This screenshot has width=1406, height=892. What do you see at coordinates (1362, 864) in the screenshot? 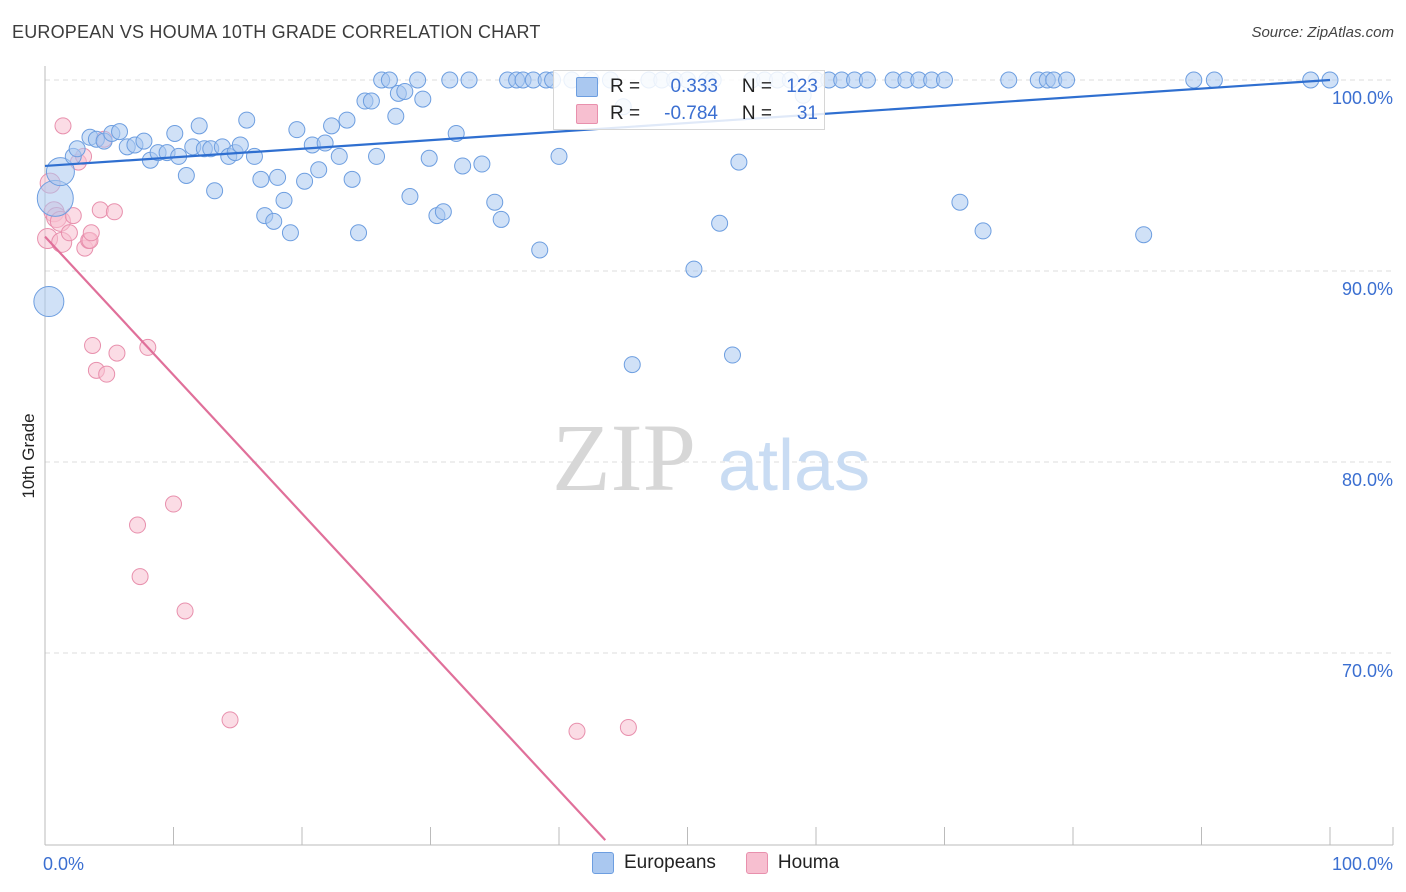
I see `x-tick-label: 100.0%` at bounding box center [1362, 864].